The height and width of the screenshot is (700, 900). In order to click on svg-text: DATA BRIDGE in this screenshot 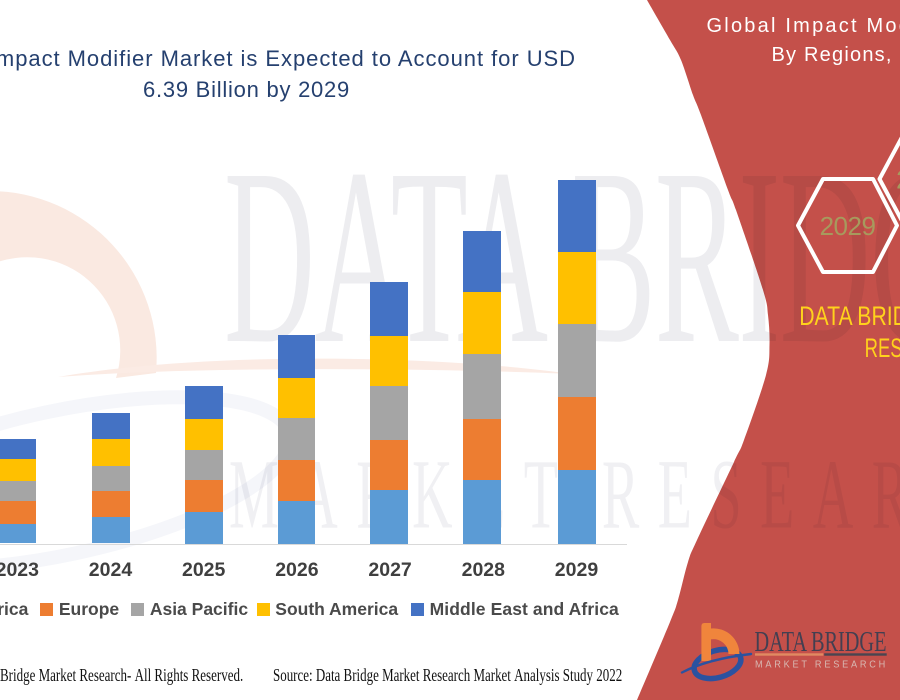, I will do `click(821, 642)`.